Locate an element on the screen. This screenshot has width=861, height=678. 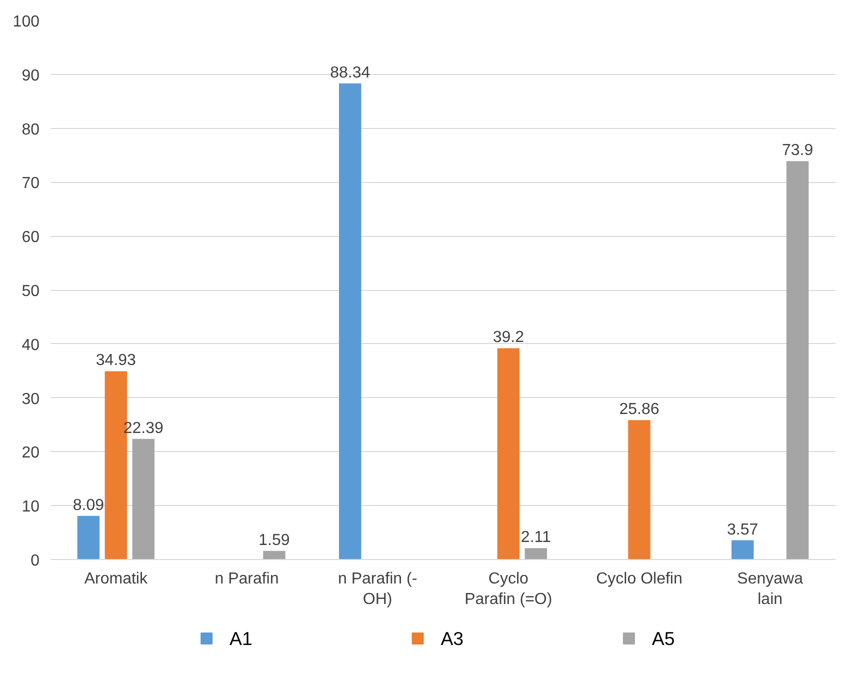
y-tick-label: 10 is located at coordinates (31, 507).